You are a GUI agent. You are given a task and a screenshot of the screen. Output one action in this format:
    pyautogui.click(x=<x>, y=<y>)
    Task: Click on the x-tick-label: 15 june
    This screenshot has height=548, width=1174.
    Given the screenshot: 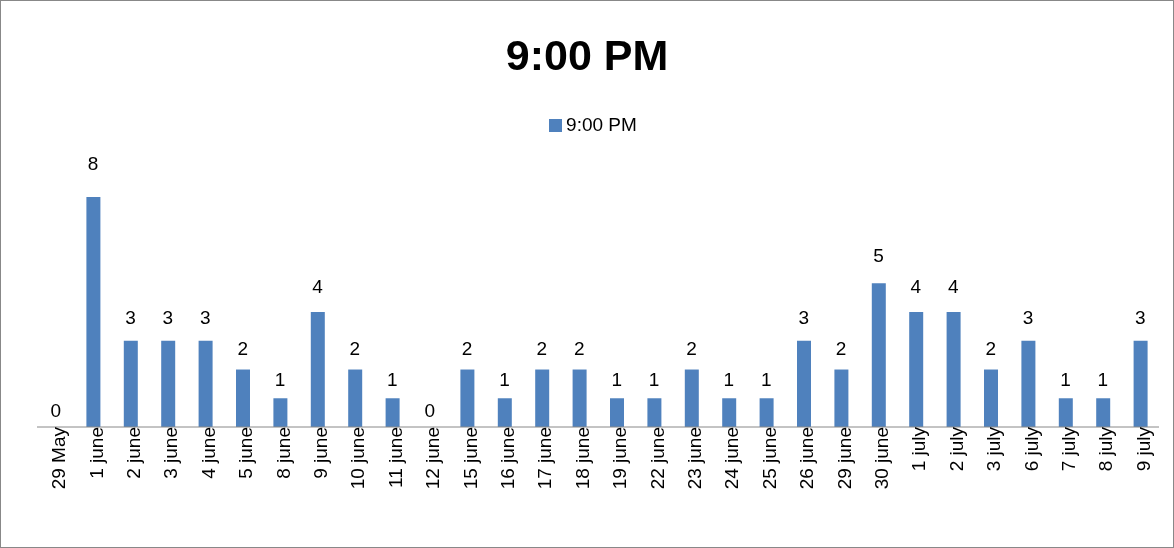 What is the action you would take?
    pyautogui.click(x=470, y=458)
    